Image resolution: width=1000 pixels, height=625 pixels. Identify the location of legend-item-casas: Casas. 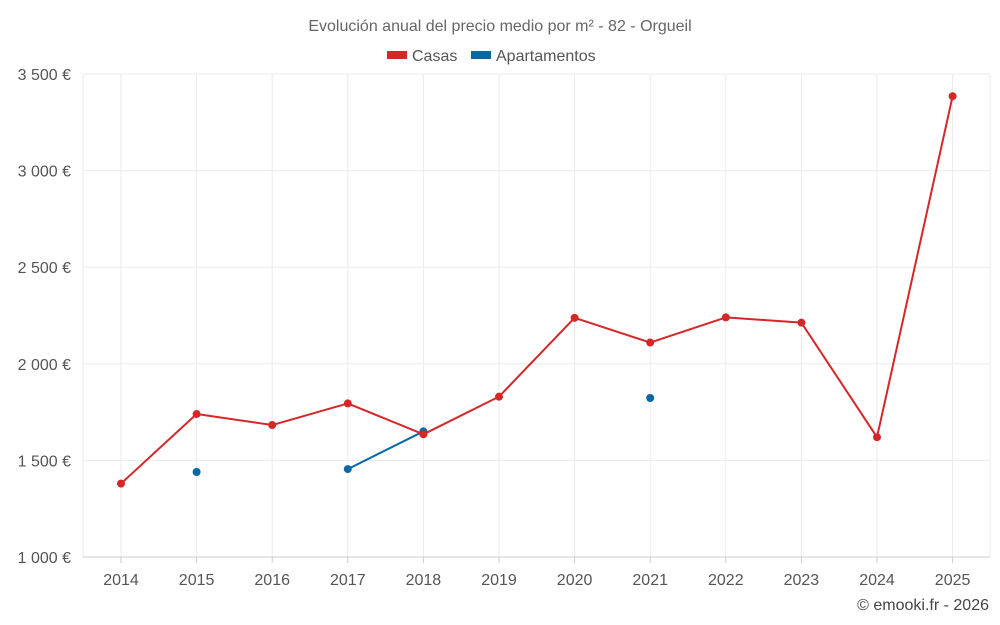
(422, 56).